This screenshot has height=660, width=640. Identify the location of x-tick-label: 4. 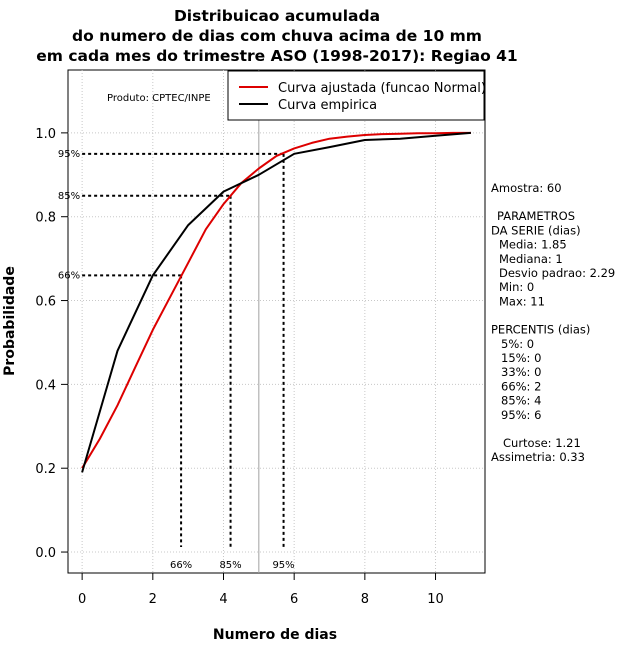
(223, 599).